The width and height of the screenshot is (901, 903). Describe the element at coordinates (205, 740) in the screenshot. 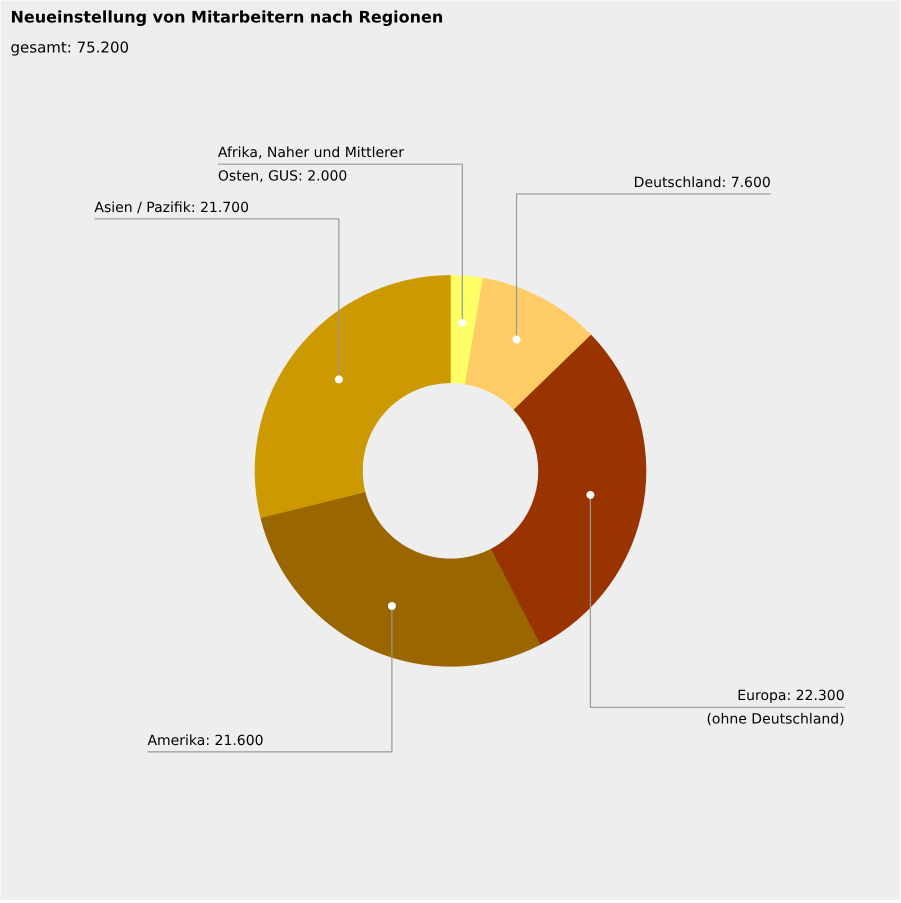

I see `slice-label: Amerika: 21.600` at that location.